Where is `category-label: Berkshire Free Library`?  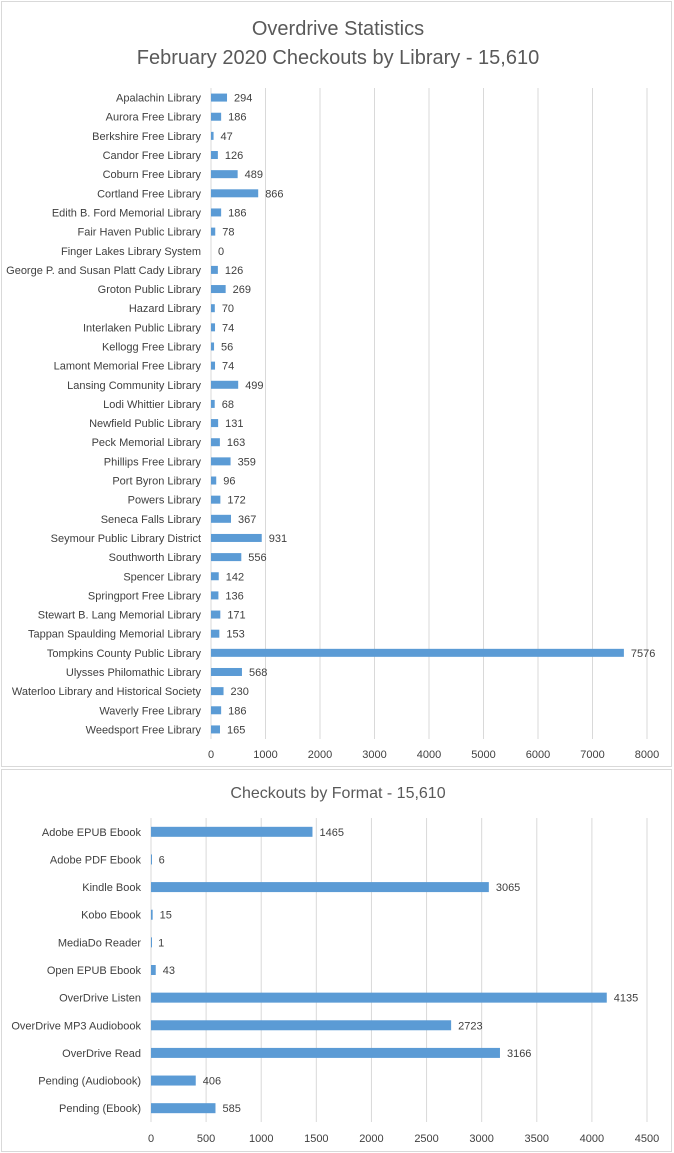
category-label: Berkshire Free Library is located at coordinates (146, 137).